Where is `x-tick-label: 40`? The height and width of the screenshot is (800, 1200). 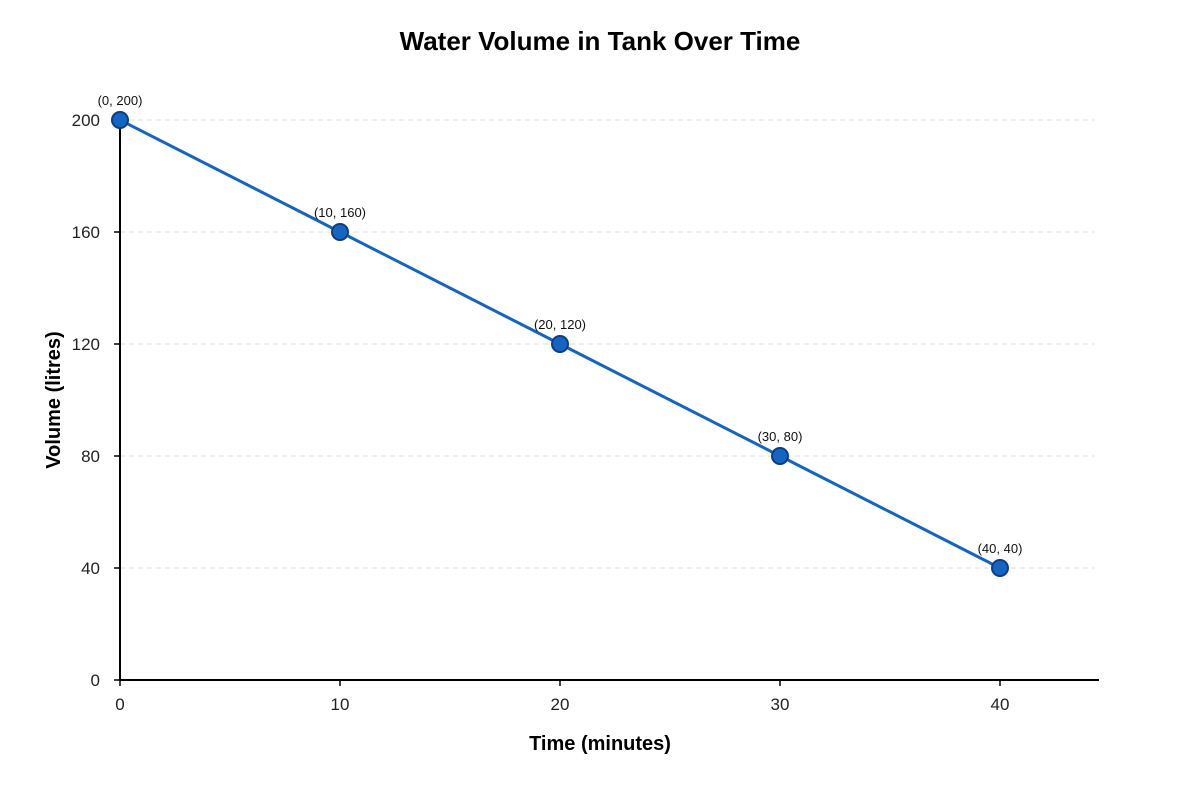 x-tick-label: 40 is located at coordinates (1000, 704).